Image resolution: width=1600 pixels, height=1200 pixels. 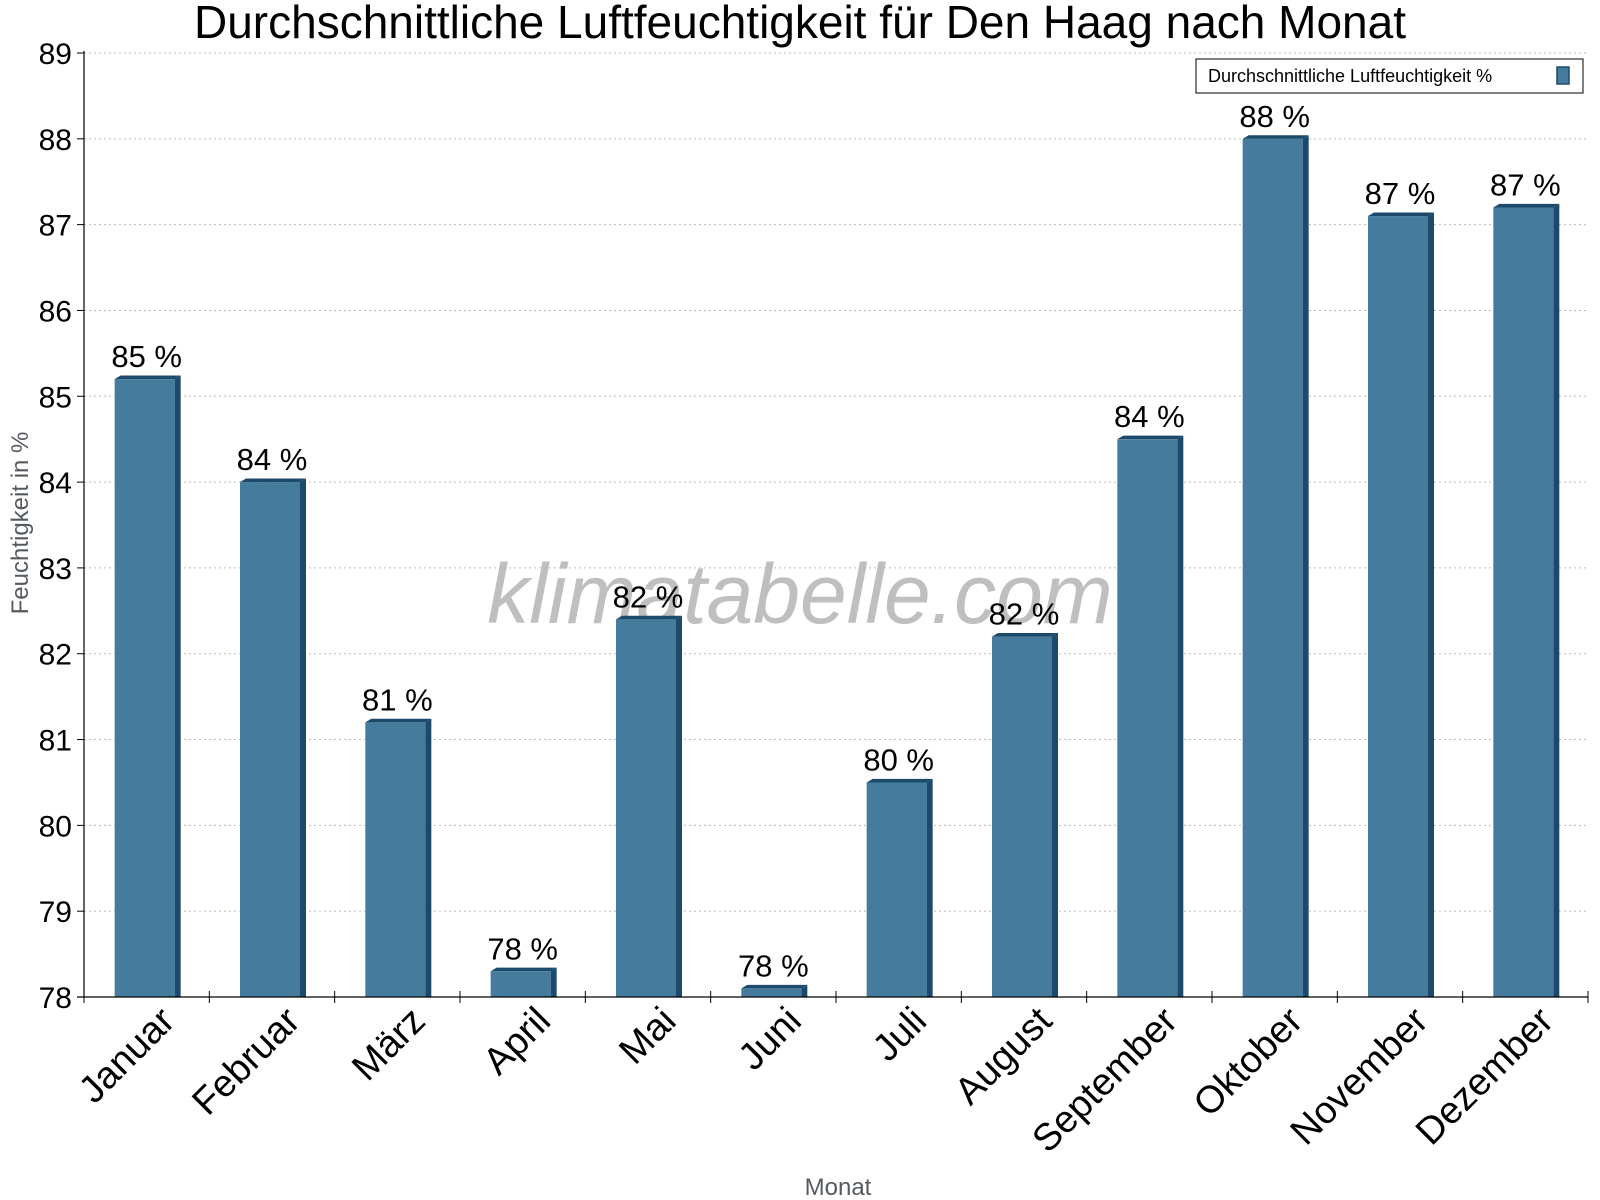 I want to click on bar-januar, so click(x=147, y=686).